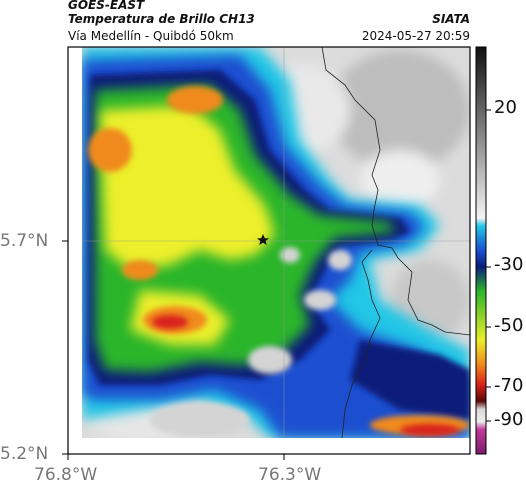  Describe the element at coordinates (290, 475) in the screenshot. I see `longitude-label: 76.3°W` at that location.